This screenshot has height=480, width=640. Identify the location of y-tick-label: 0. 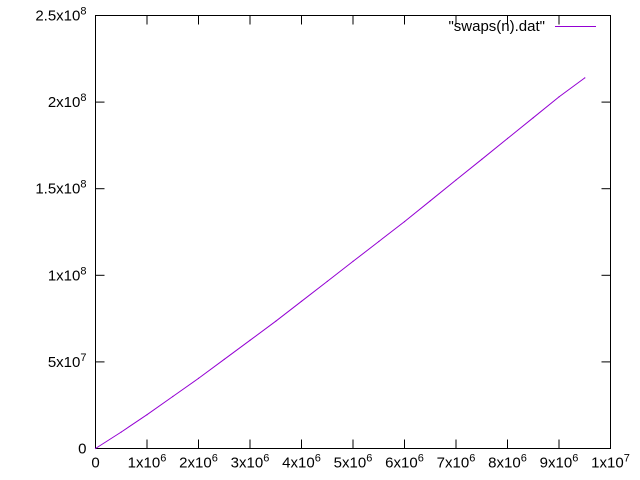
(82, 449).